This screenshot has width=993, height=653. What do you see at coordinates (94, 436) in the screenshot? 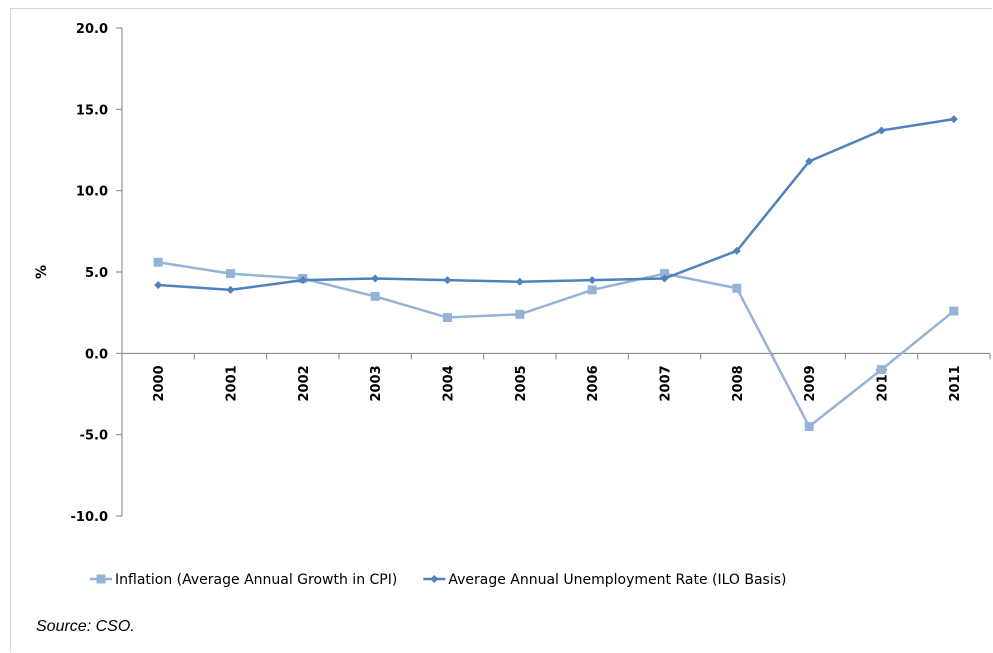
I see `y-tick-label: -5.0` at bounding box center [94, 436].